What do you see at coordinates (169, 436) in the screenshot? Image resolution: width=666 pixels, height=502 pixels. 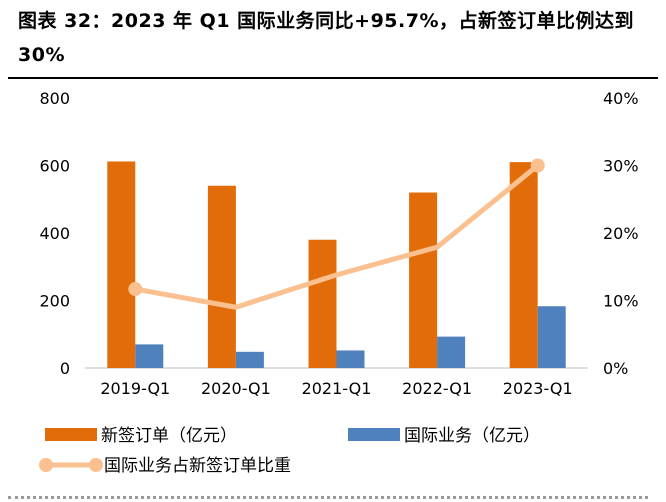 I see `legend-label-new-orders: 新签订单（亿元）` at bounding box center [169, 436].